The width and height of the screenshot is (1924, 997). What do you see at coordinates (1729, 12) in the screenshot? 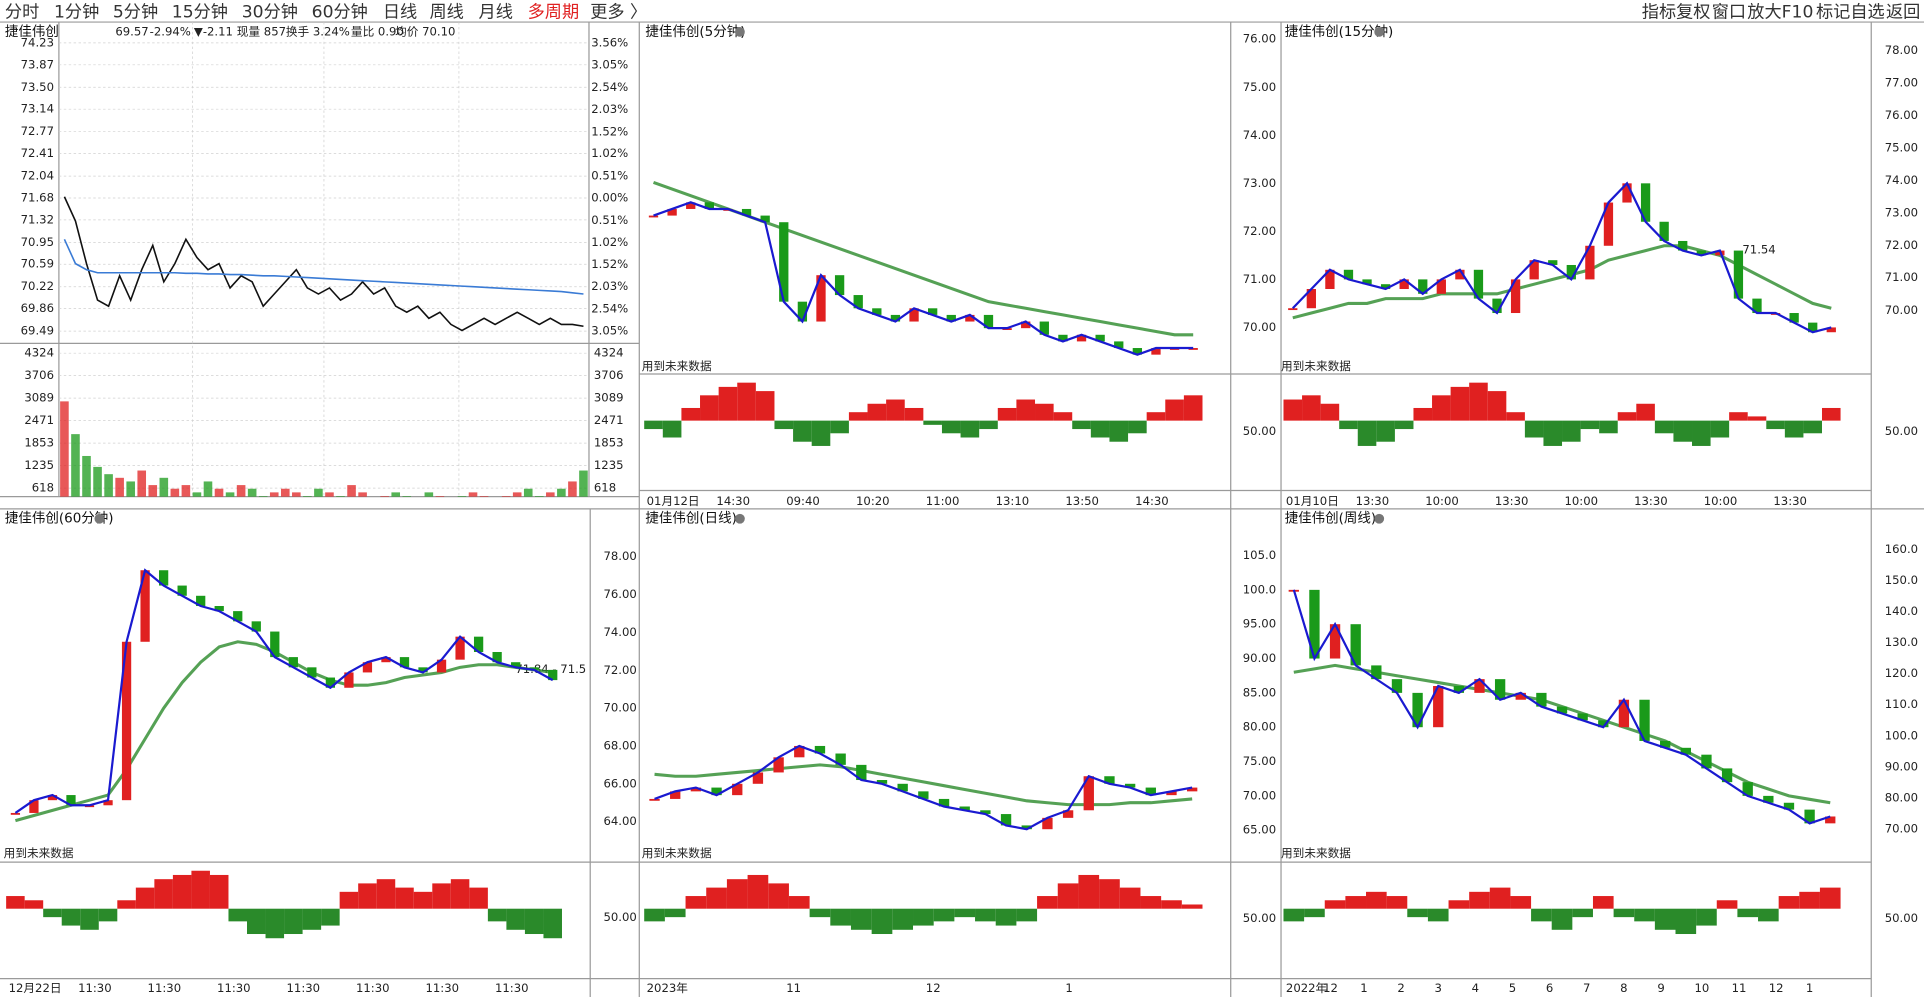
I see `tool-button: 窗口` at bounding box center [1729, 12].